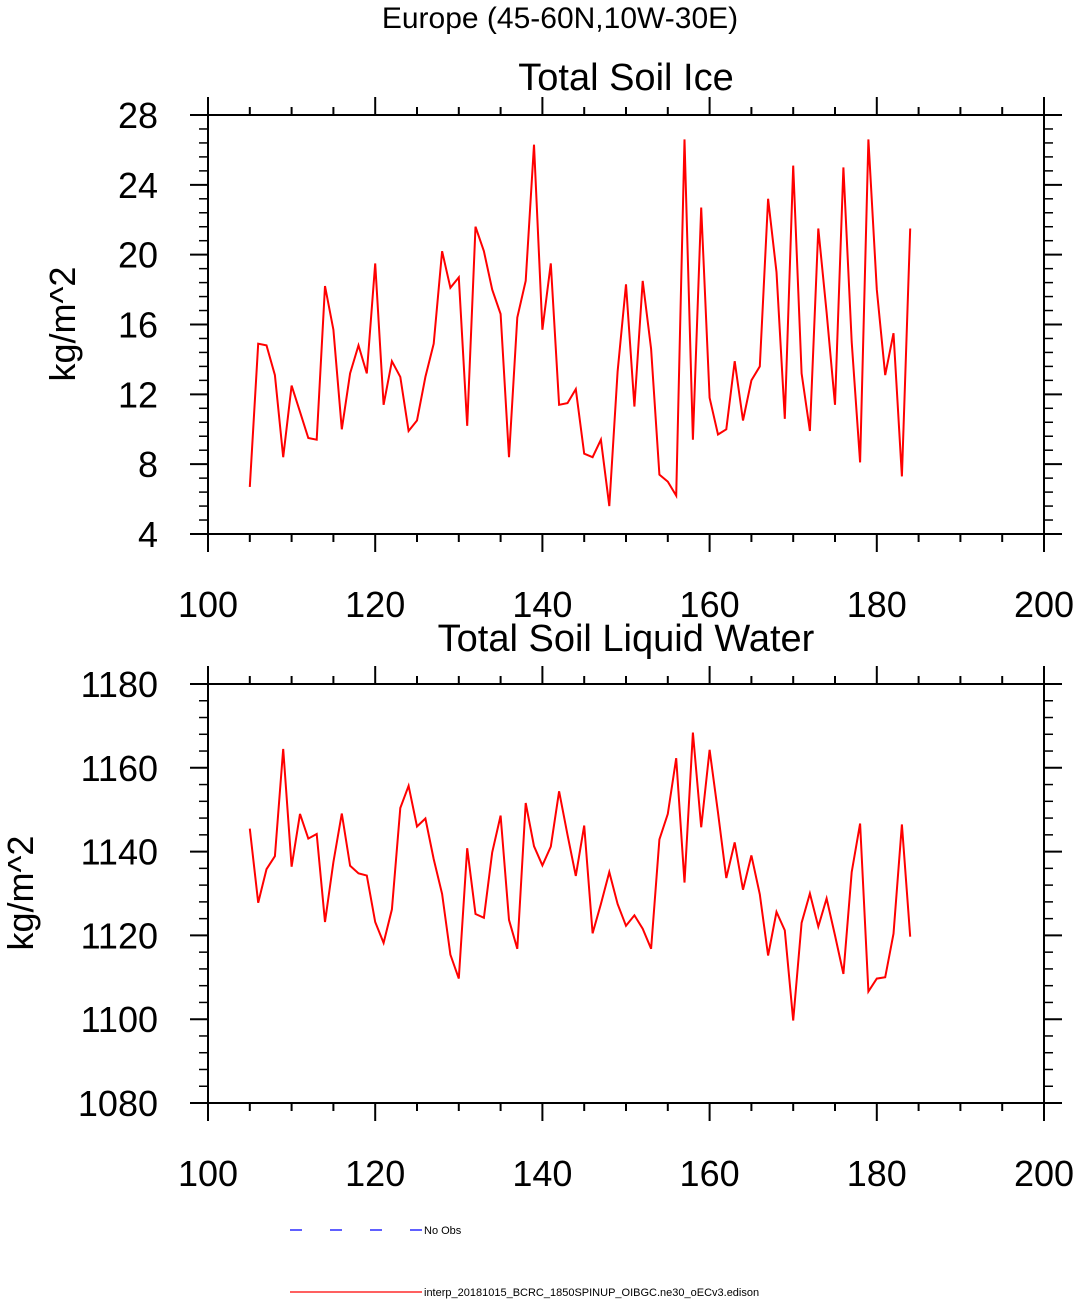 The image size is (1078, 1300). Describe the element at coordinates (625, 78) in the screenshot. I see `panel-title: Total Soil Ice` at that location.